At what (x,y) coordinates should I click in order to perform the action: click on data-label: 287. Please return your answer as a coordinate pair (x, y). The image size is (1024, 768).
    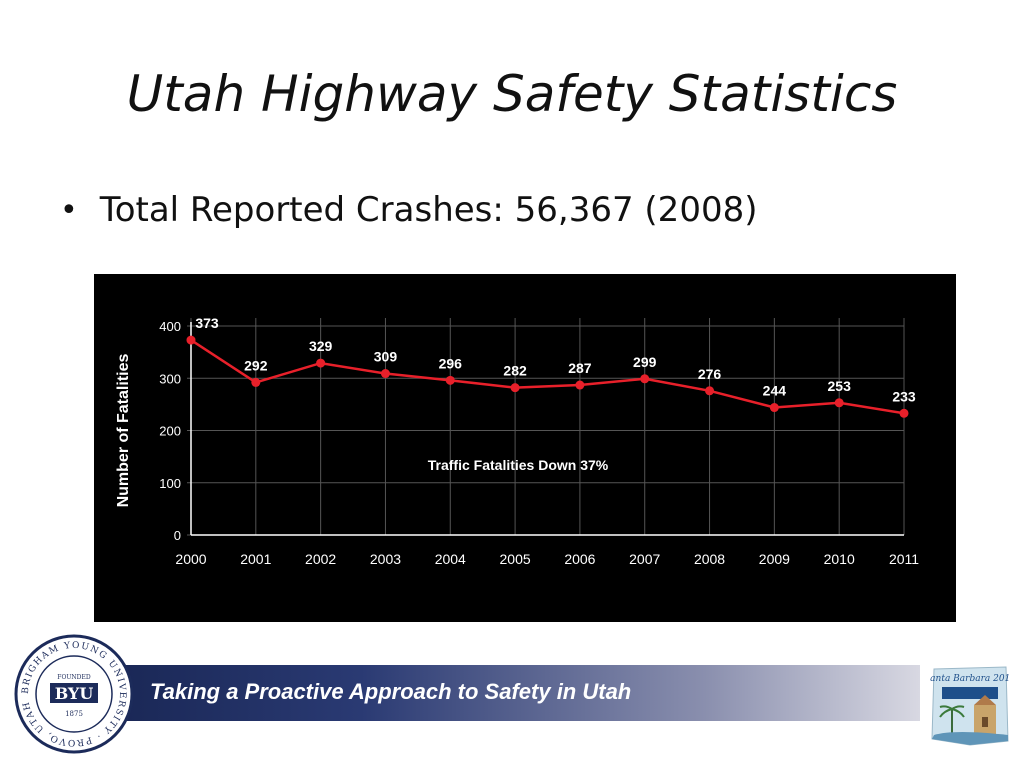
    Looking at the image, I should click on (580, 368).